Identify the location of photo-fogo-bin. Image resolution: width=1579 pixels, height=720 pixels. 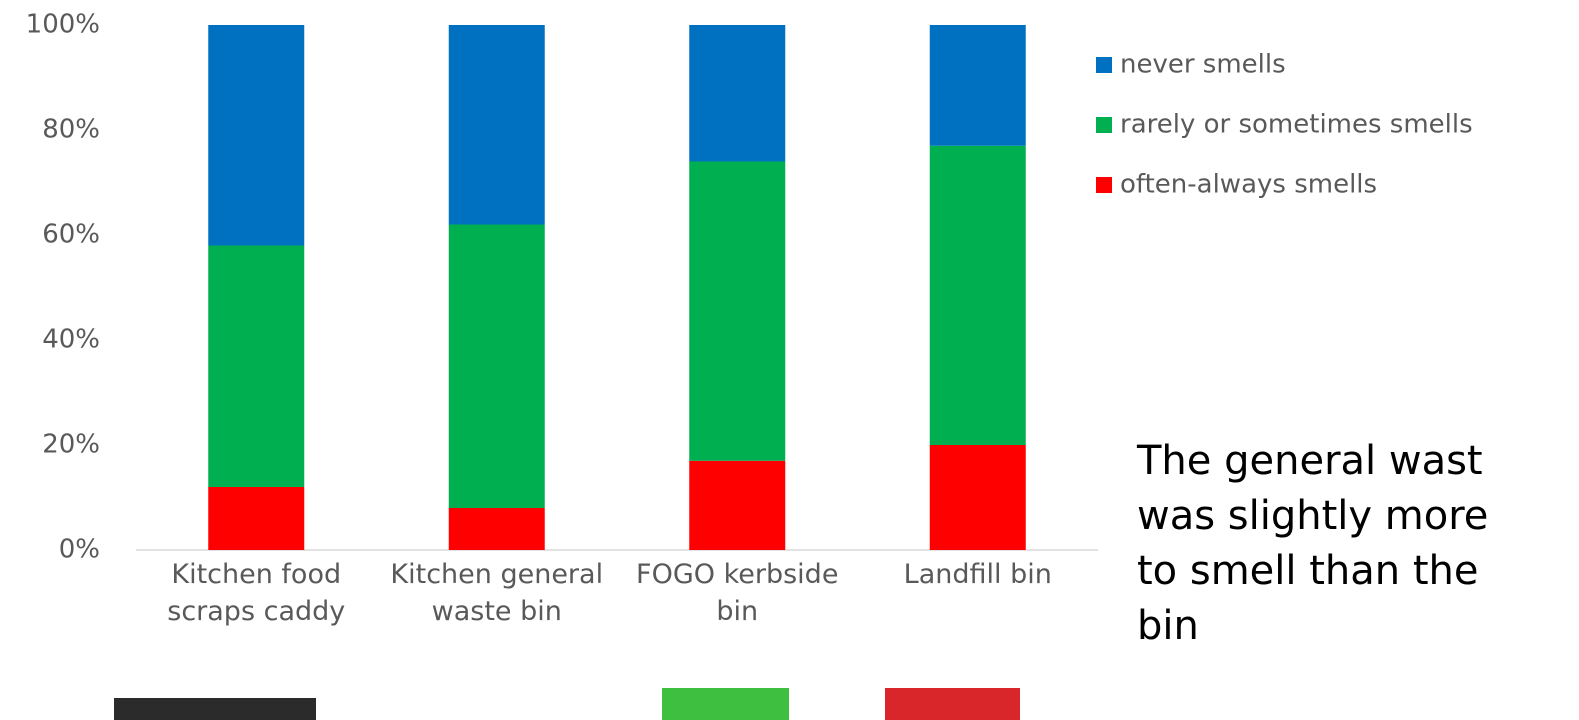
(725, 704).